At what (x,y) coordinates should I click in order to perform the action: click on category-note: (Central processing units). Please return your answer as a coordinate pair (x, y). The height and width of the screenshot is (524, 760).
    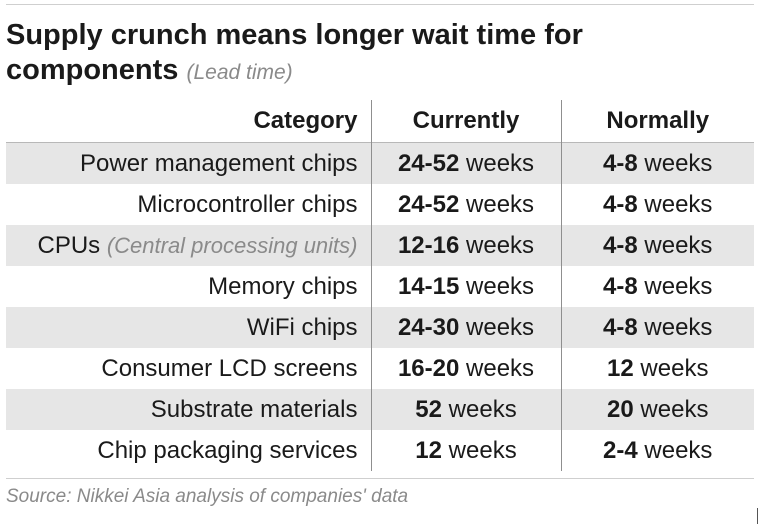
    Looking at the image, I should click on (232, 245).